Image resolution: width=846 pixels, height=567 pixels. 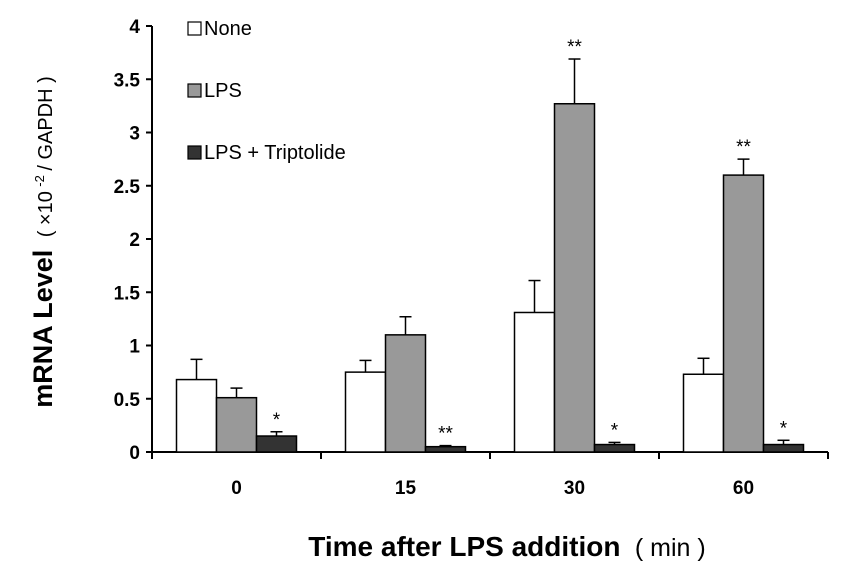 I want to click on y-tick-label: 4, so click(x=134, y=27).